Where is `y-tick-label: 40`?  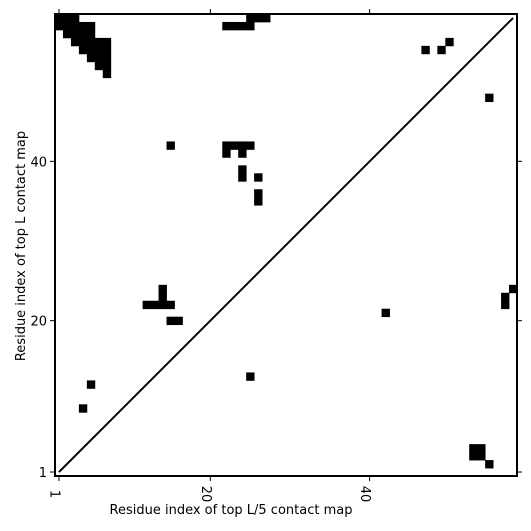 y-tick-label: 40 is located at coordinates (38, 162).